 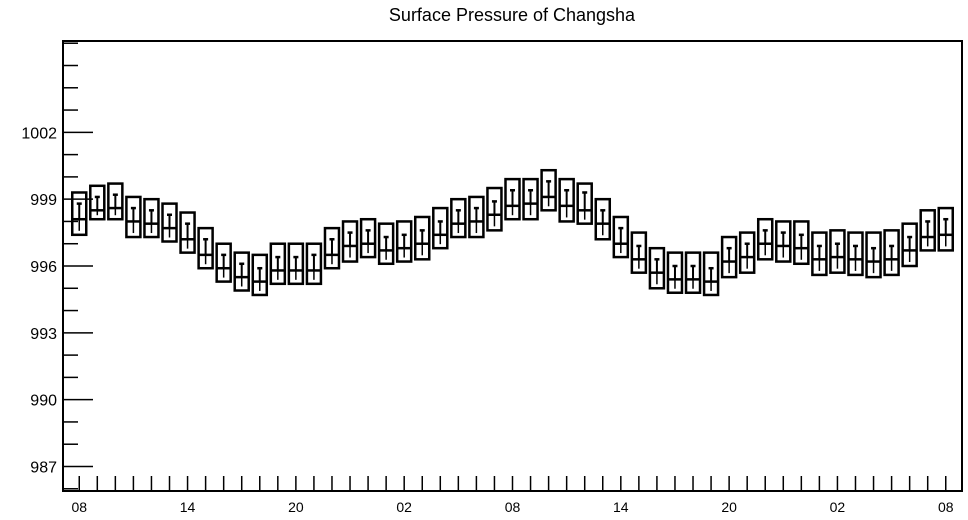 What do you see at coordinates (43, 467) in the screenshot?
I see `y-tick-label: 987` at bounding box center [43, 467].